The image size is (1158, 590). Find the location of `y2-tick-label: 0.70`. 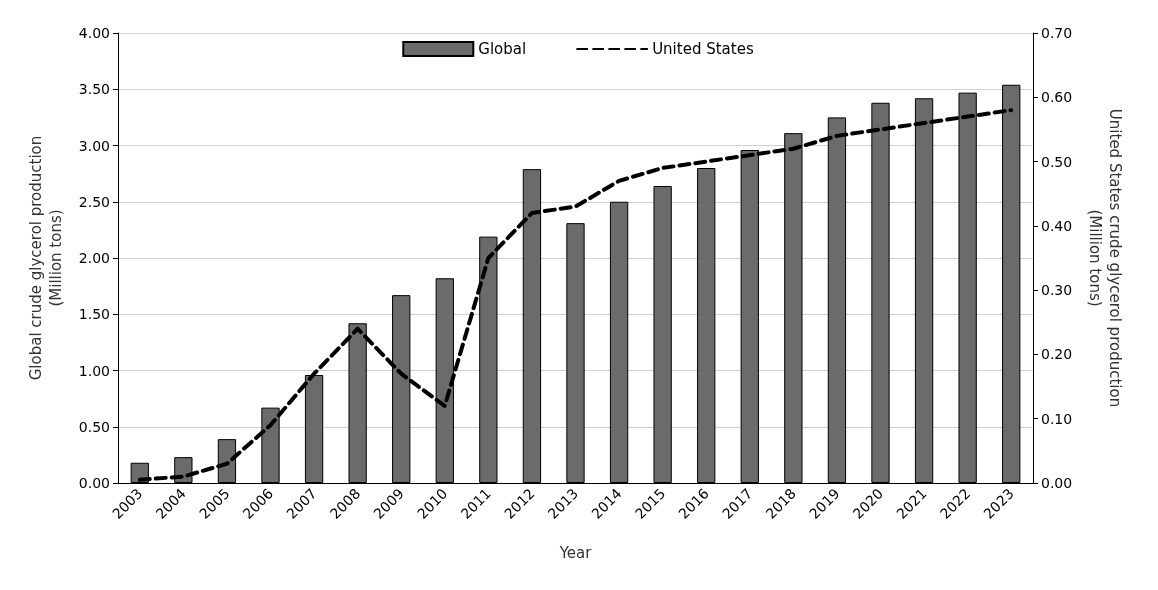

y2-tick-label: 0.70 is located at coordinates (1057, 33).